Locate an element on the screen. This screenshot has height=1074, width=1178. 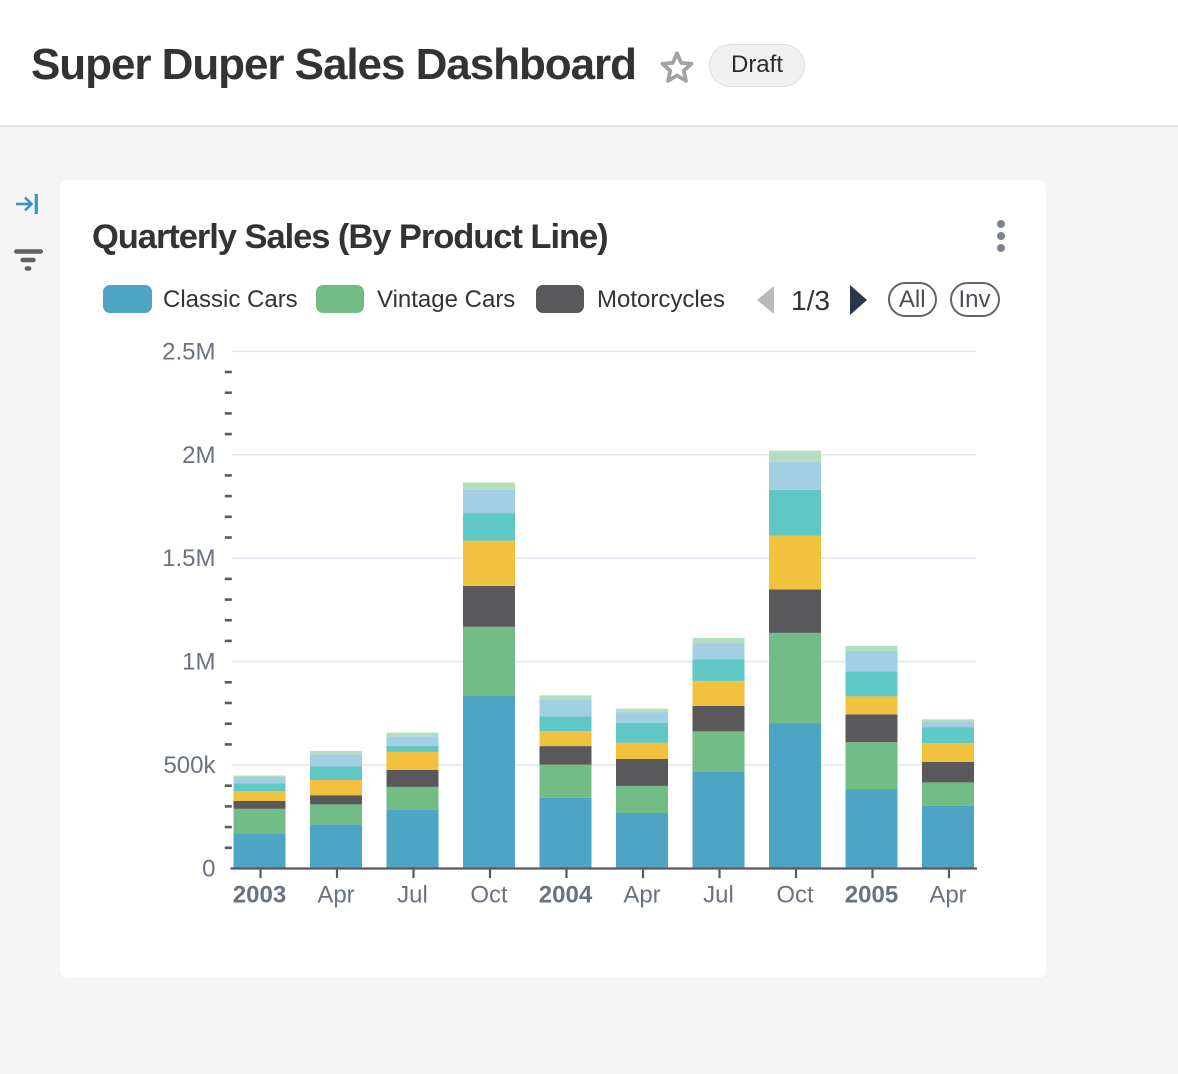
svg-text: 500k is located at coordinates (189, 765).